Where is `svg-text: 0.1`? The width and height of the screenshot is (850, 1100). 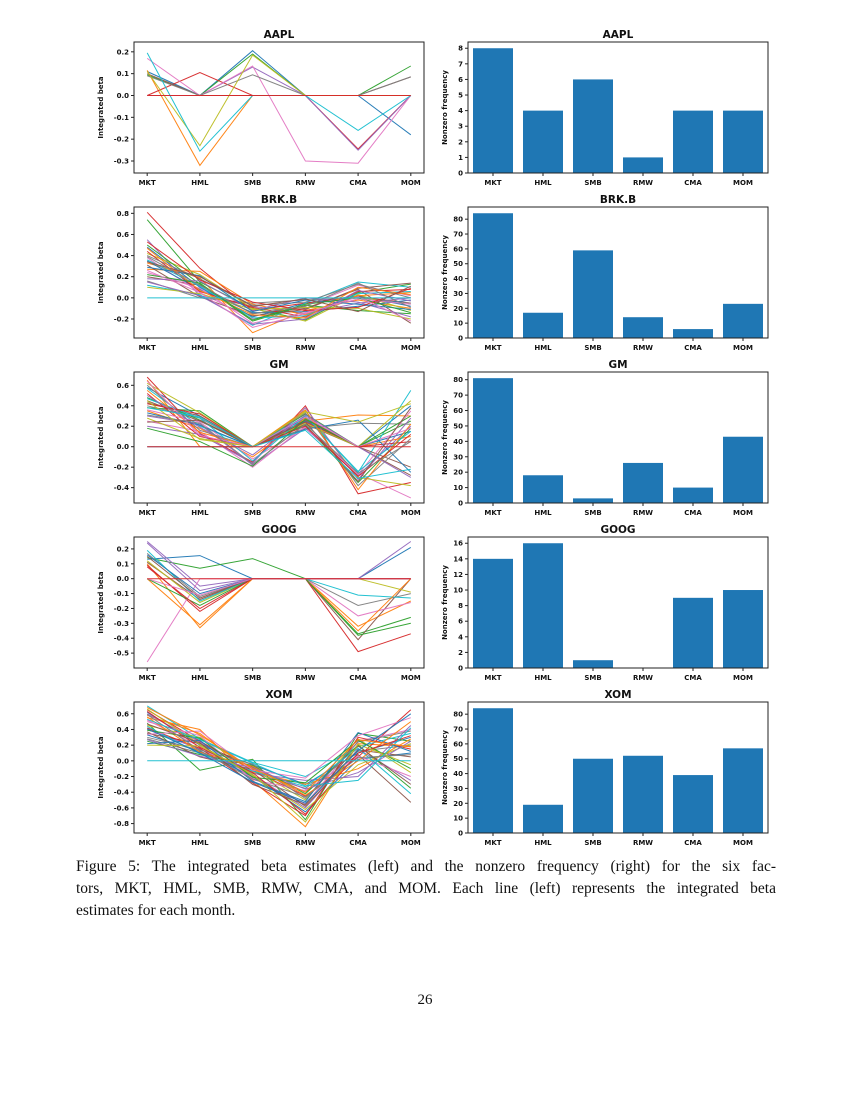 svg-text: 0.1 is located at coordinates (123, 564).